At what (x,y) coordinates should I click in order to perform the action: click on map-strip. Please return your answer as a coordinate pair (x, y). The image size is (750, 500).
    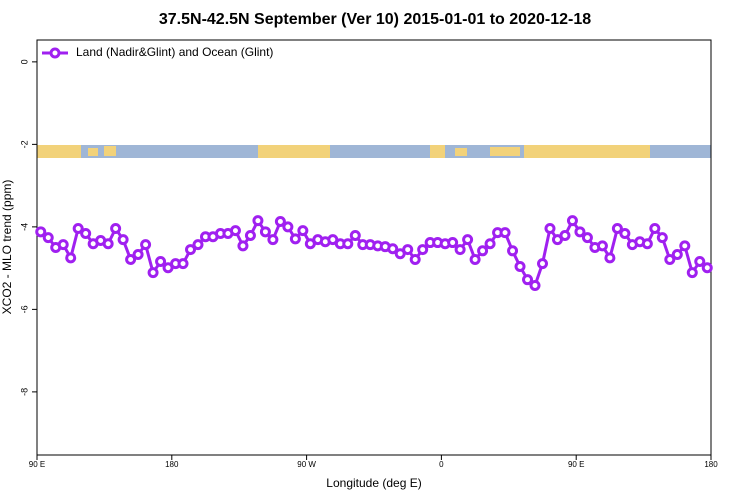
    Looking at the image, I should click on (374, 151).